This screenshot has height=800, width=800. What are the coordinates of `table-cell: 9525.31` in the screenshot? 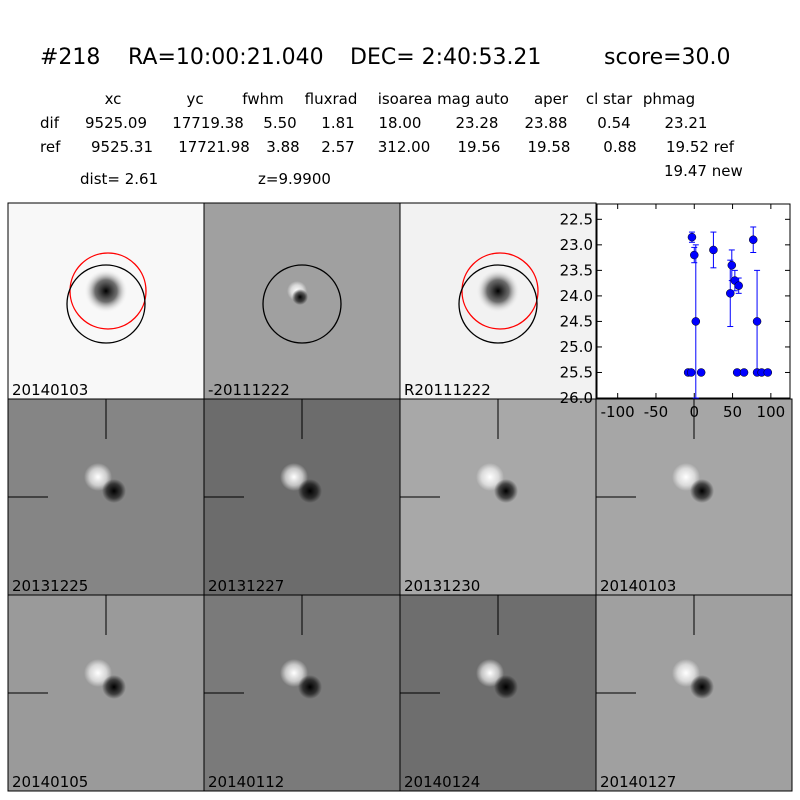 It's located at (122, 147).